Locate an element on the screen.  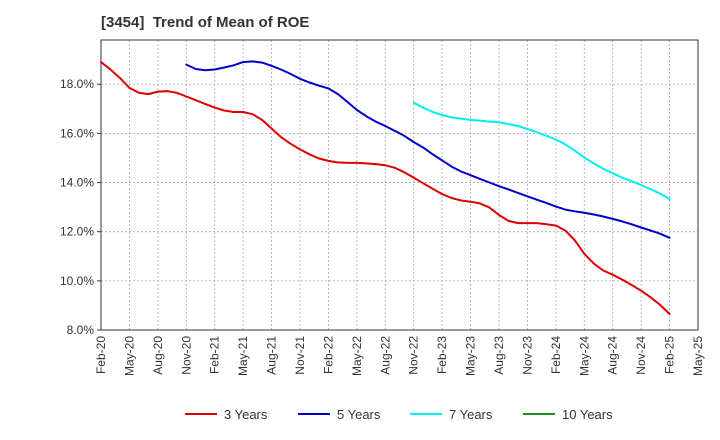
x-tick-label: Nov-20 is located at coordinates (186, 355).